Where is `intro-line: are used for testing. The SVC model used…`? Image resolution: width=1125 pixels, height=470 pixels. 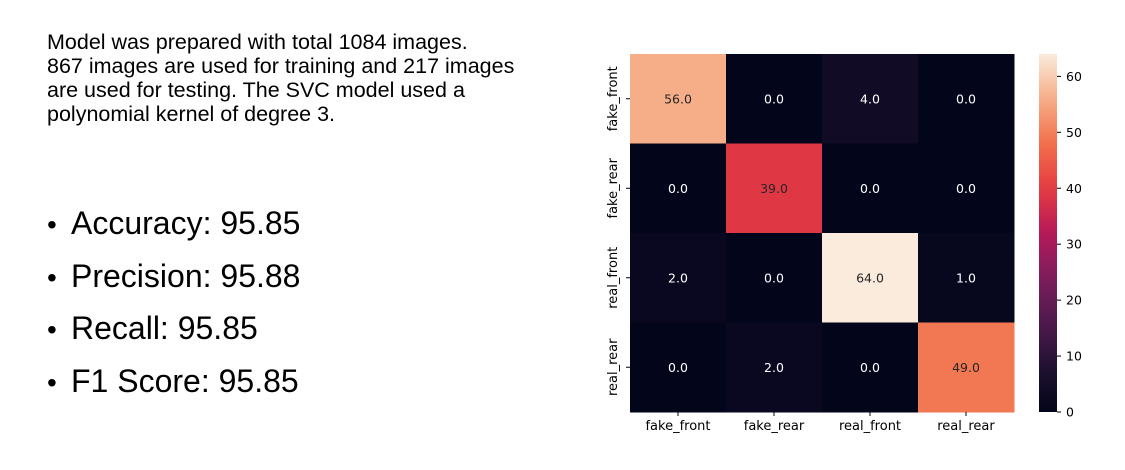
intro-line: are used for testing. The SVC model used… is located at coordinates (256, 90).